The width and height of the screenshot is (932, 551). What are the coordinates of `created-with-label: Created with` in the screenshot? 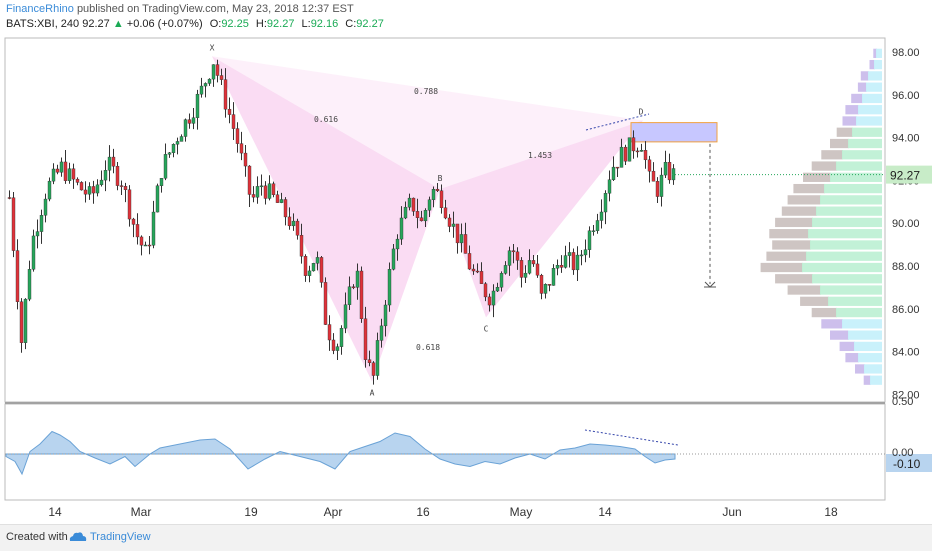 It's located at (37, 537).